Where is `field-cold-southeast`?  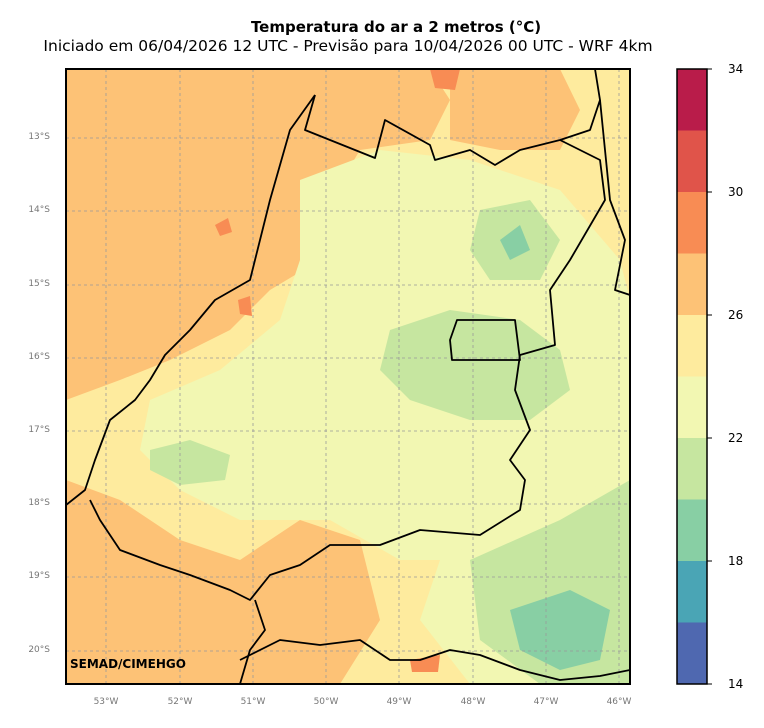 field-cold-southeast is located at coordinates (560, 630).